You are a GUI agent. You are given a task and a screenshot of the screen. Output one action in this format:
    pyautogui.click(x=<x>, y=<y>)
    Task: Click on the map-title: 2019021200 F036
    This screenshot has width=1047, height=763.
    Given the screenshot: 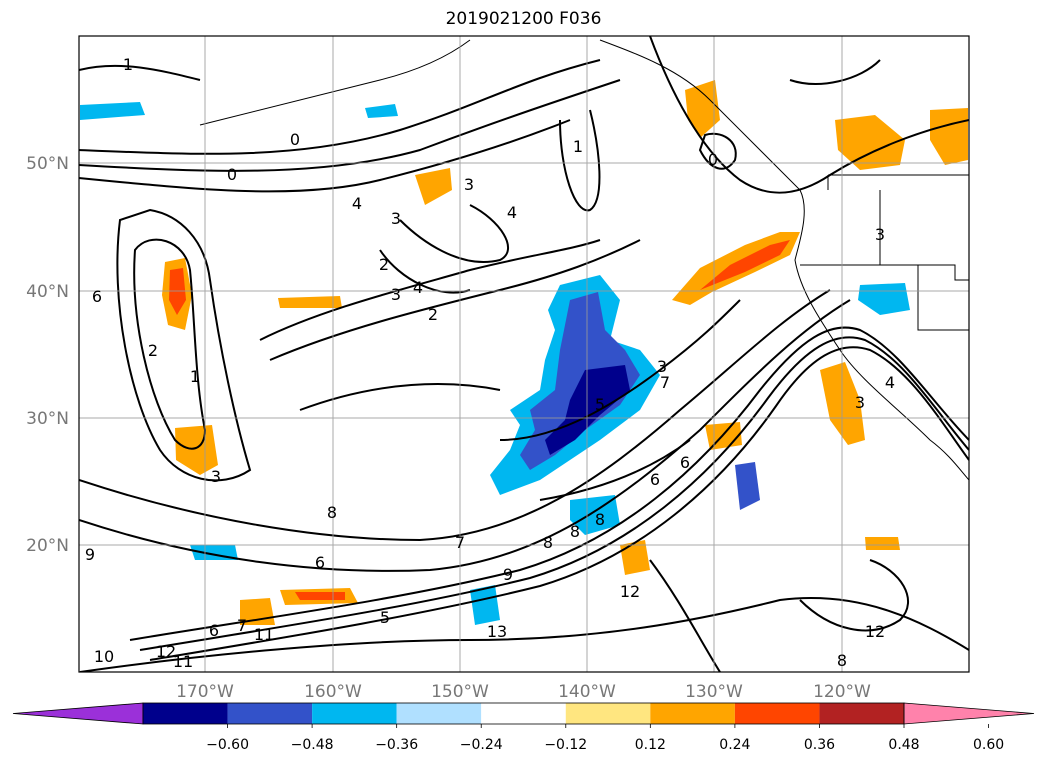 What is the action you would take?
    pyautogui.click(x=523, y=19)
    